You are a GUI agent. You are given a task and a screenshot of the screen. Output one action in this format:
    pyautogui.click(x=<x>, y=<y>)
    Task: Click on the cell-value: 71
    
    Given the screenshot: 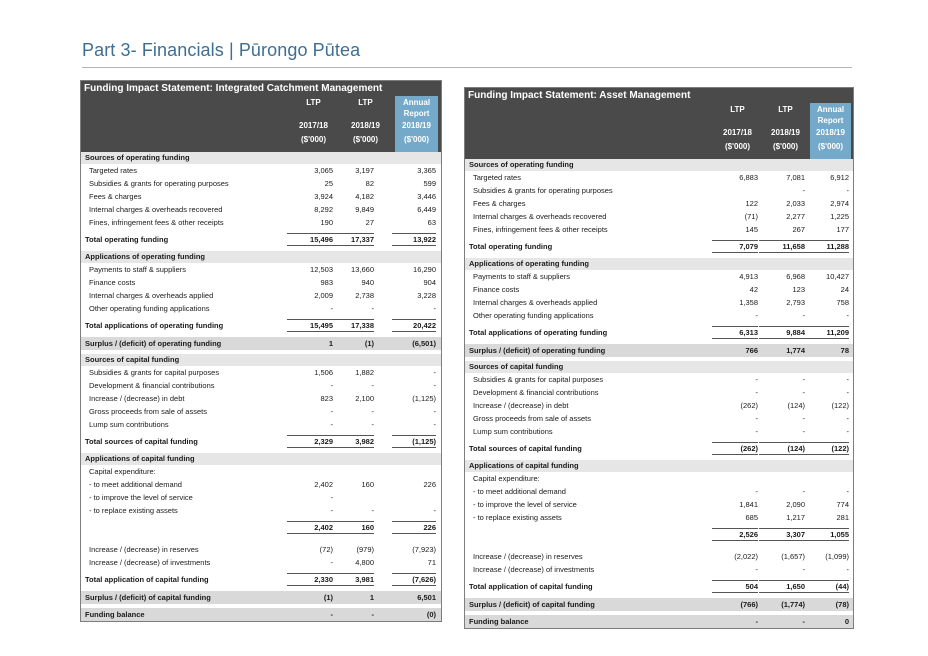 What is the action you would take?
    pyautogui.click(x=431, y=562)
    